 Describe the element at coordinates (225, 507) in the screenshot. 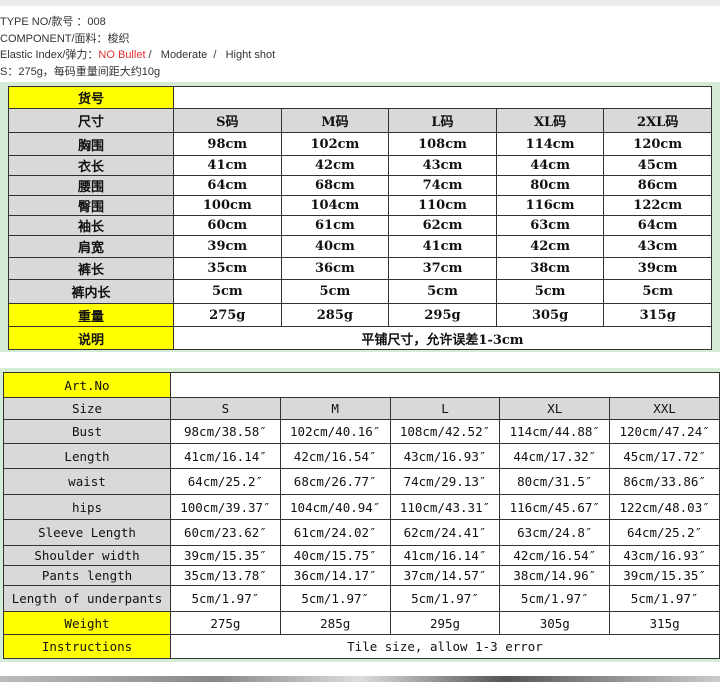

I see `measurement-cell: 100cm/39.37″` at that location.